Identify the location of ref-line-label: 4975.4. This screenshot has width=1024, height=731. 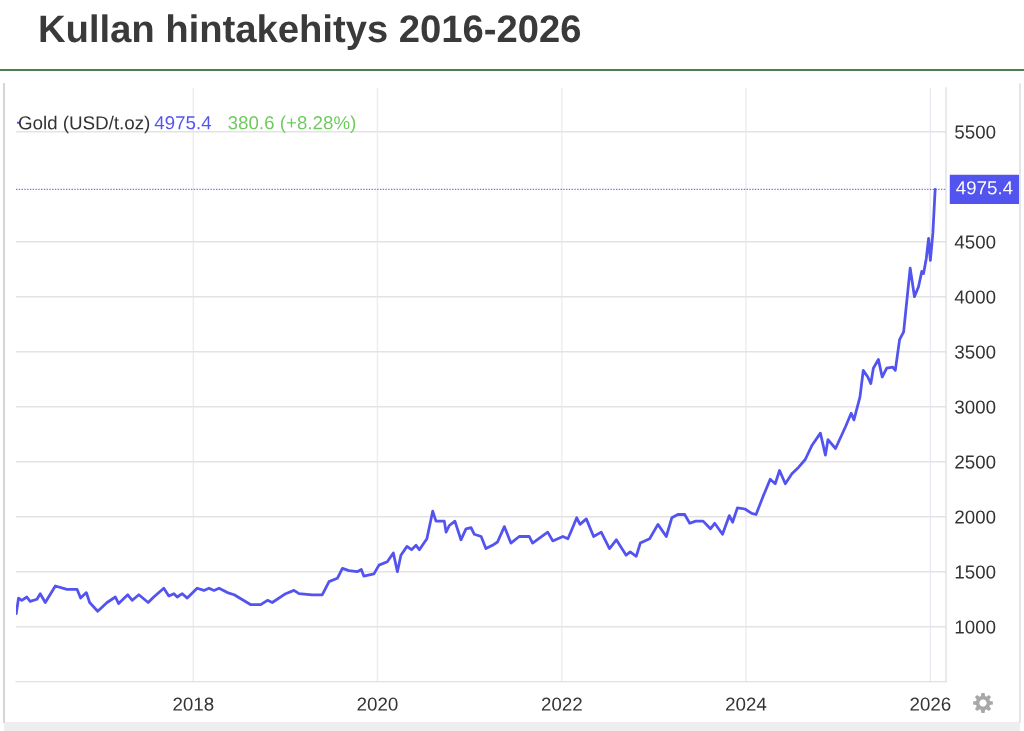
(984, 188).